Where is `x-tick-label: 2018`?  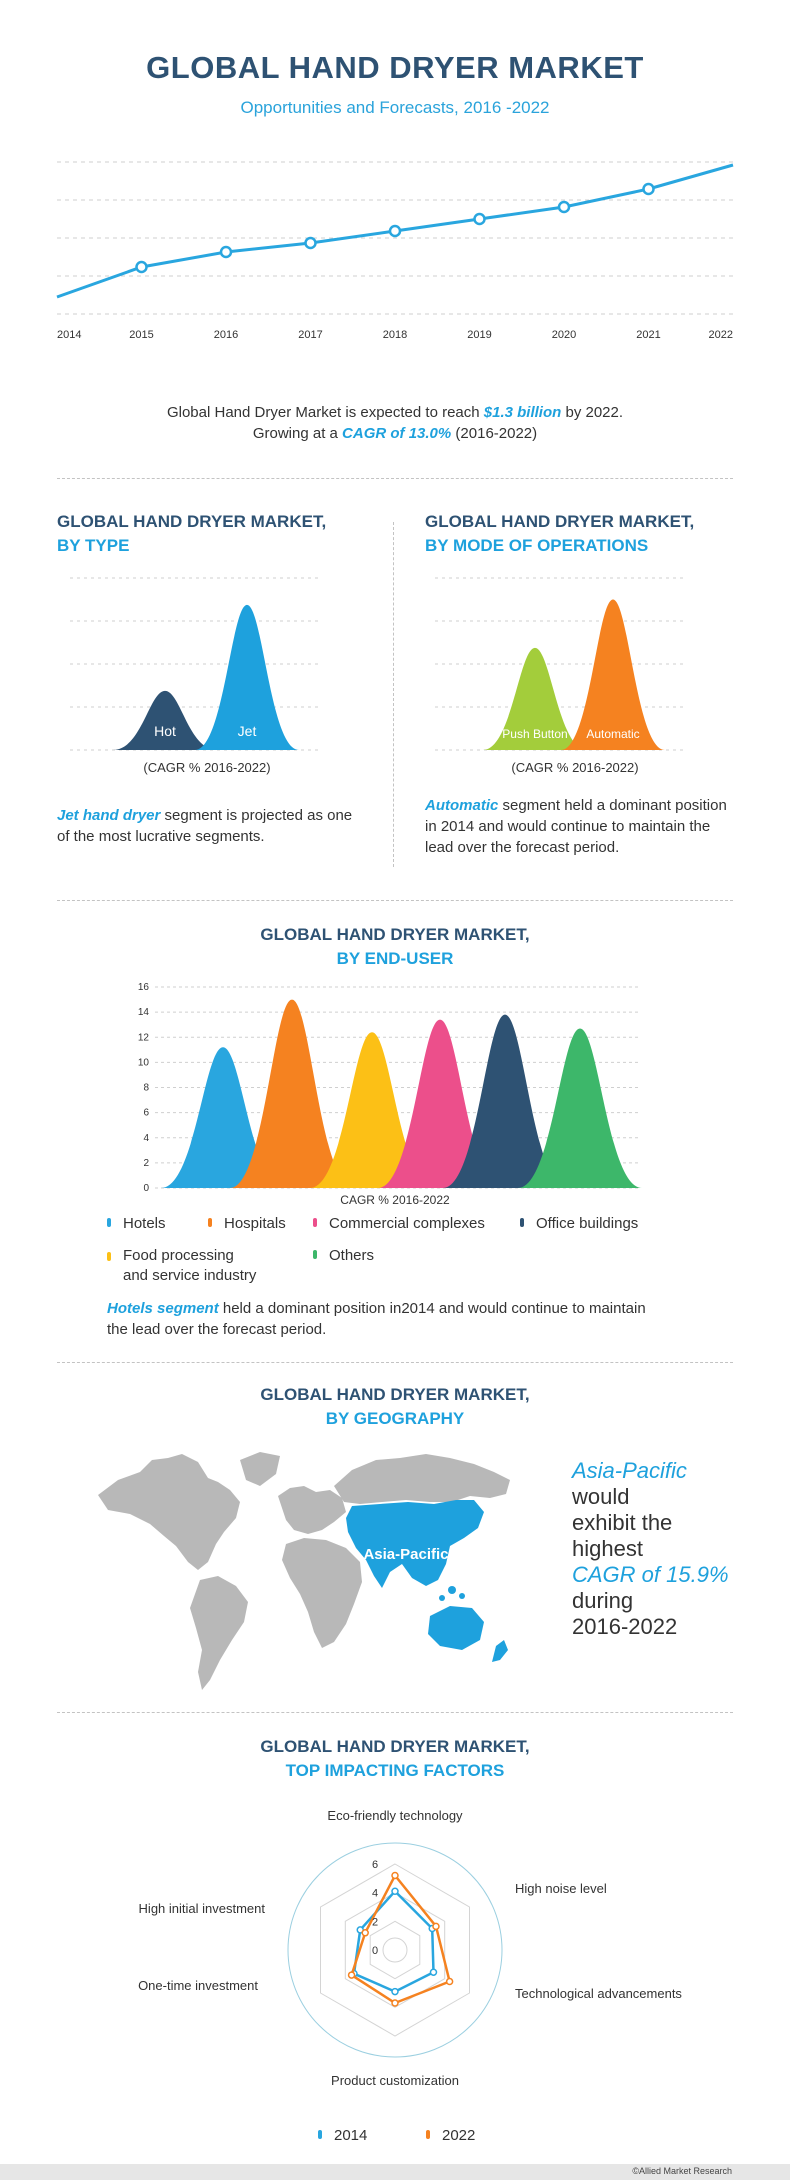
x-tick-label: 2018 is located at coordinates (395, 335).